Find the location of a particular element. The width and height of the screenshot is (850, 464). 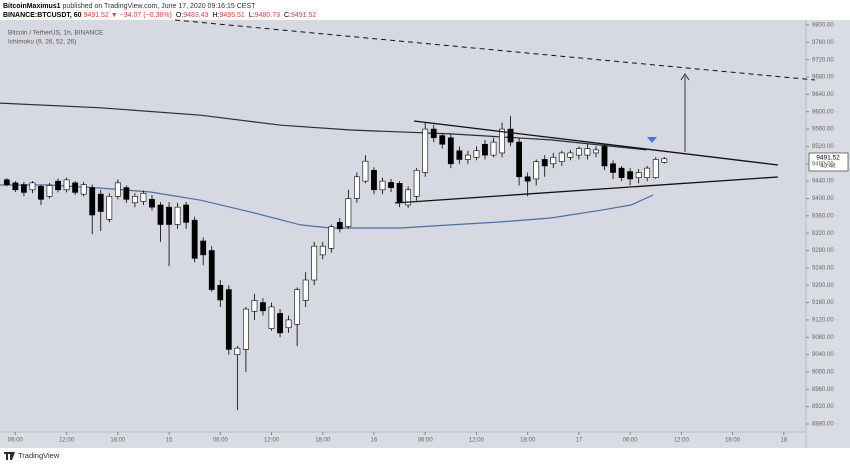

y-tick-label: 9480.00 is located at coordinates (823, 164).